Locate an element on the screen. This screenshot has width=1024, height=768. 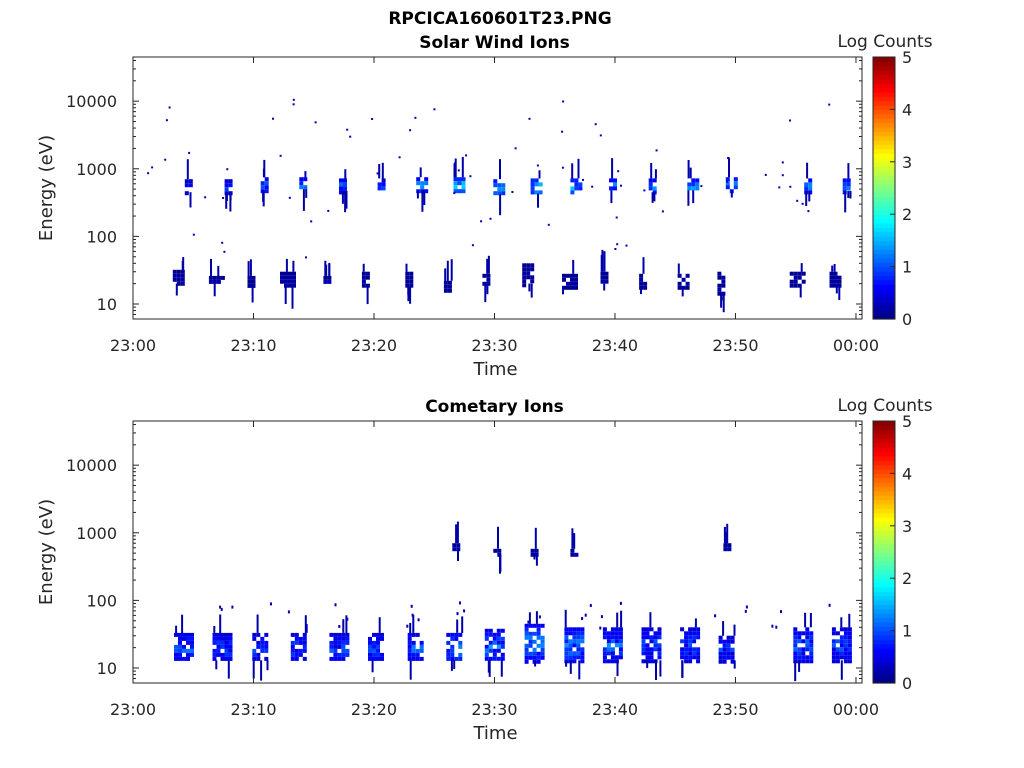
colorbar-tick-label: 5 is located at coordinates (907, 57).